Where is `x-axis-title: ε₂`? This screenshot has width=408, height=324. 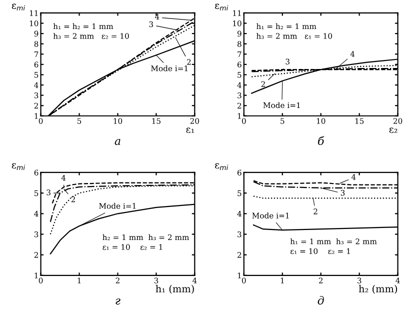 x-axis-title: ε₂ is located at coordinates (393, 130).